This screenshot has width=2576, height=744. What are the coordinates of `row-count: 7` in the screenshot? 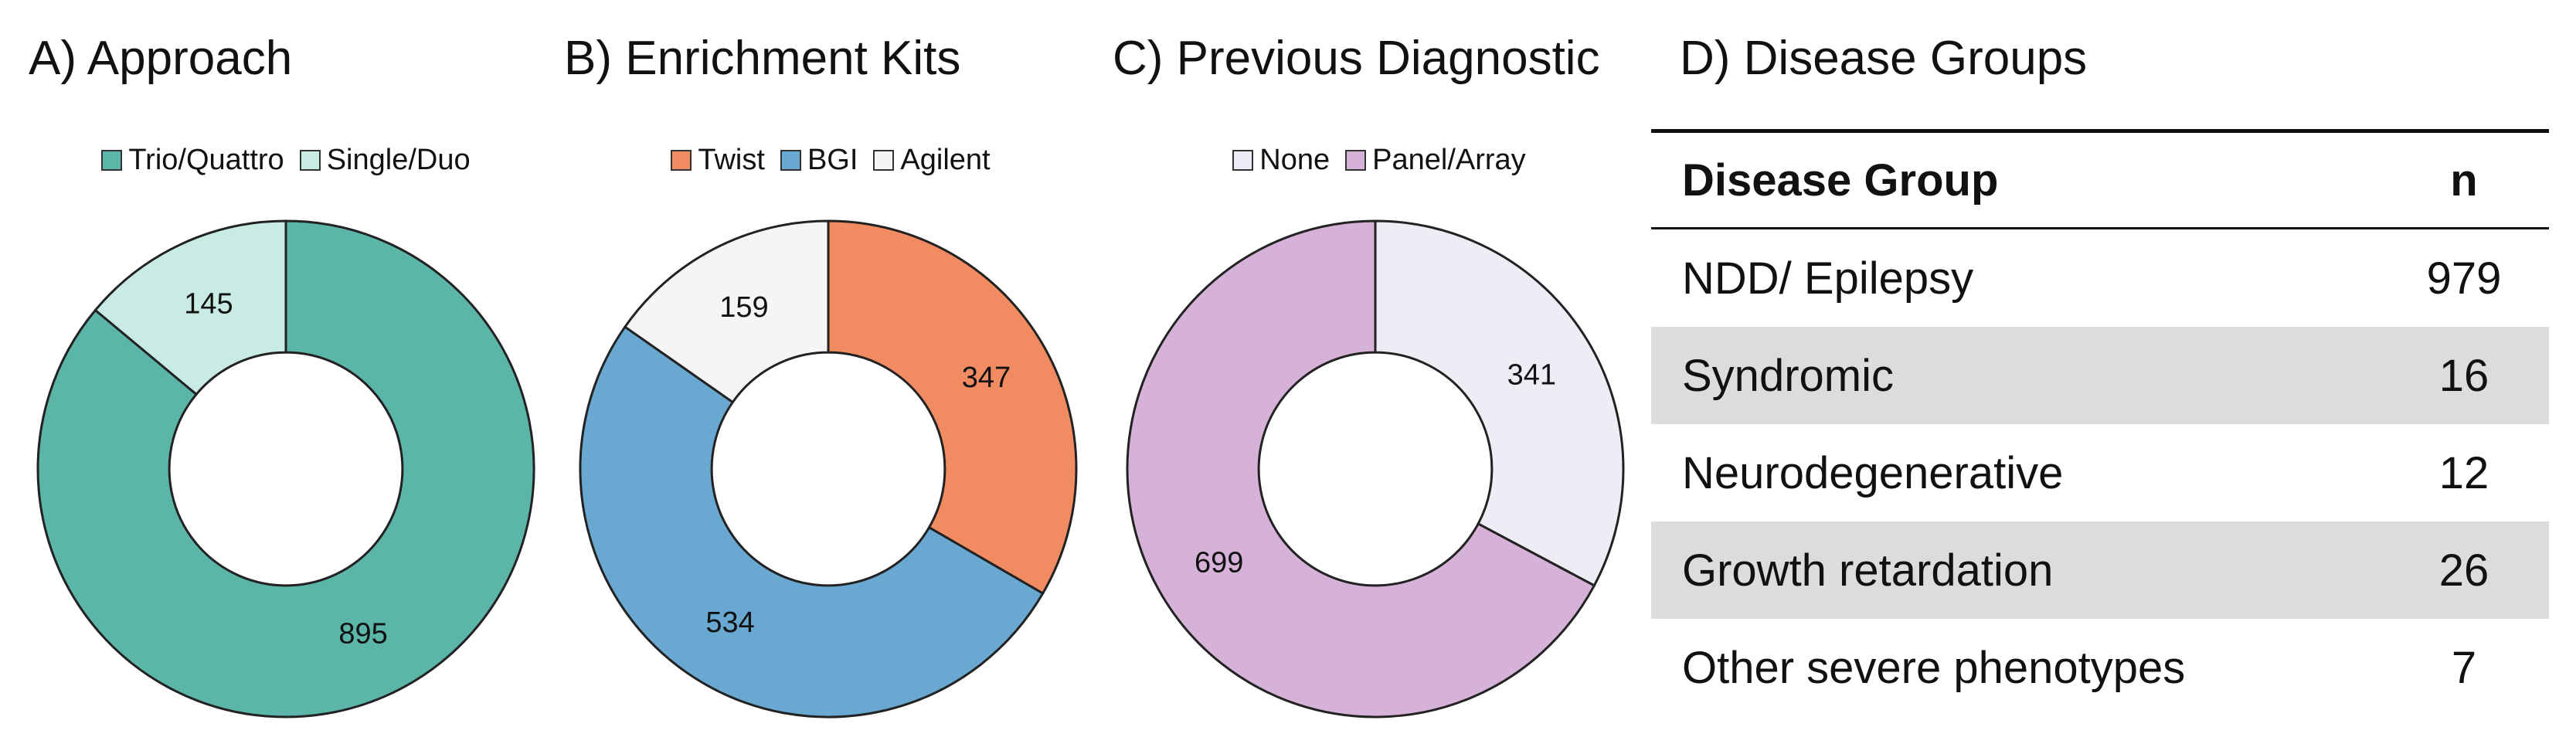 It's located at (2464, 667).